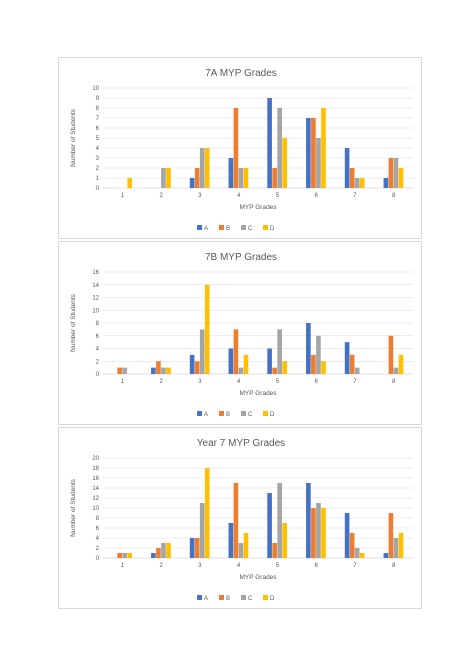 The image size is (474, 669). What do you see at coordinates (199, 597) in the screenshot?
I see `chart-2-legend-swatch-a` at bounding box center [199, 597].